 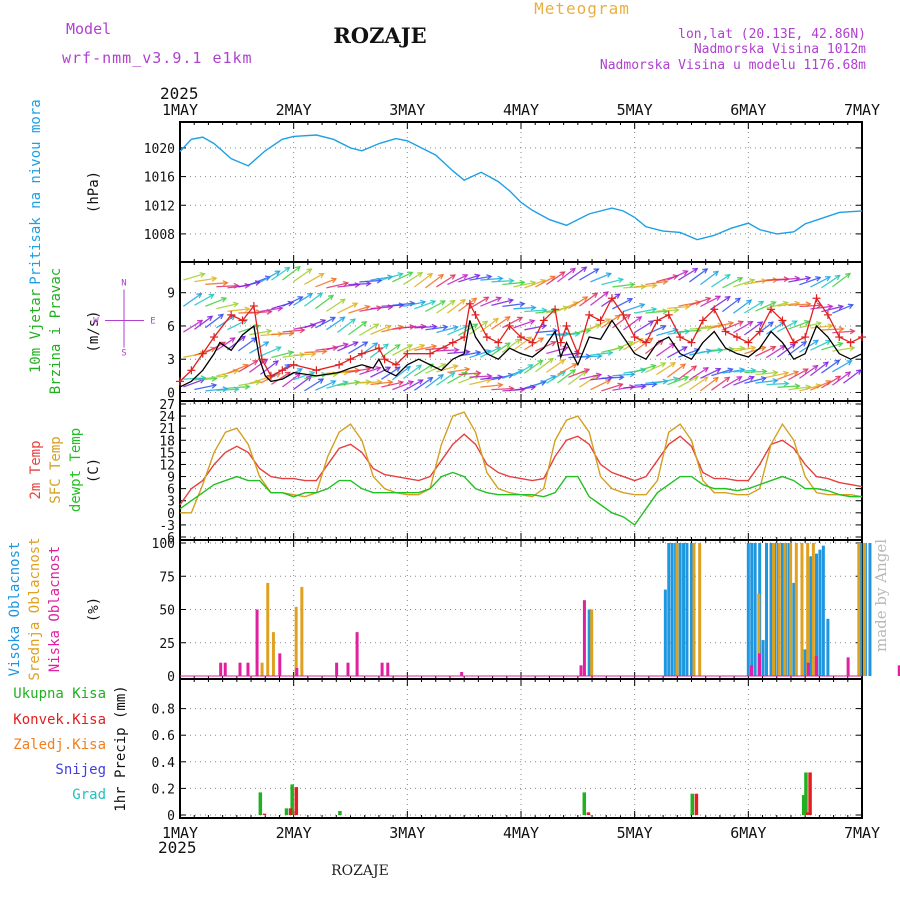 I want to click on y-tick-label: -6, so click(x=167, y=538).